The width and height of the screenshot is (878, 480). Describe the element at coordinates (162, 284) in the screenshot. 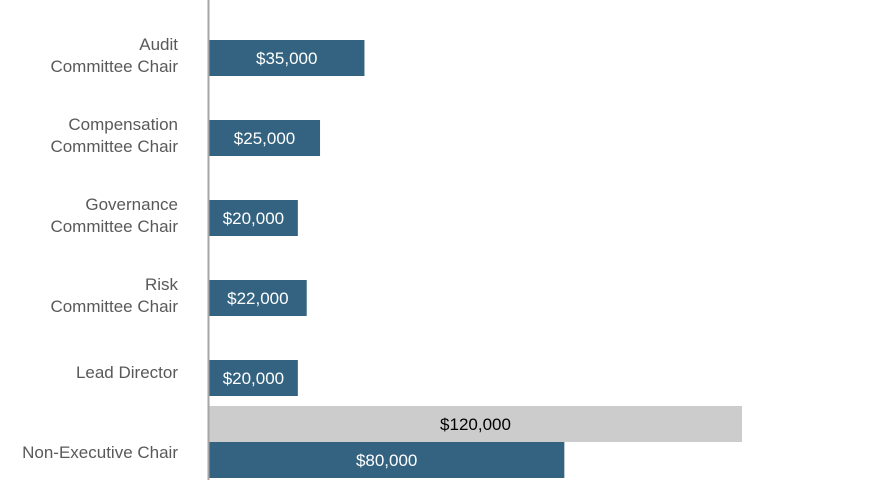

I see `category-label: Risk` at that location.